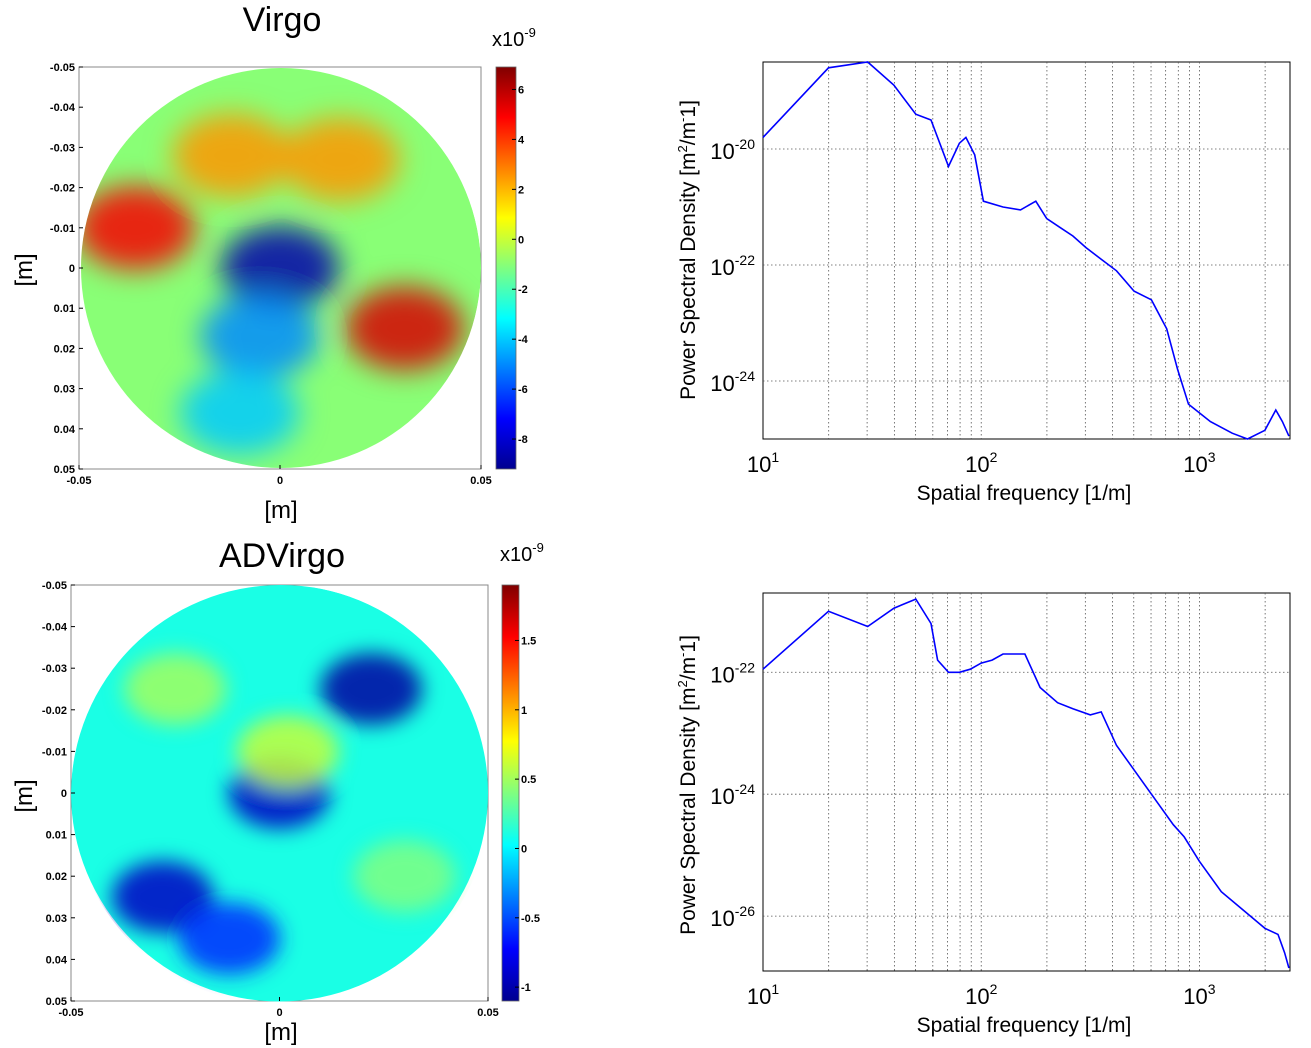 This screenshot has height=1048, width=1311. I want to click on virgo-xtick-label-0: -0.05, so click(78, 481).